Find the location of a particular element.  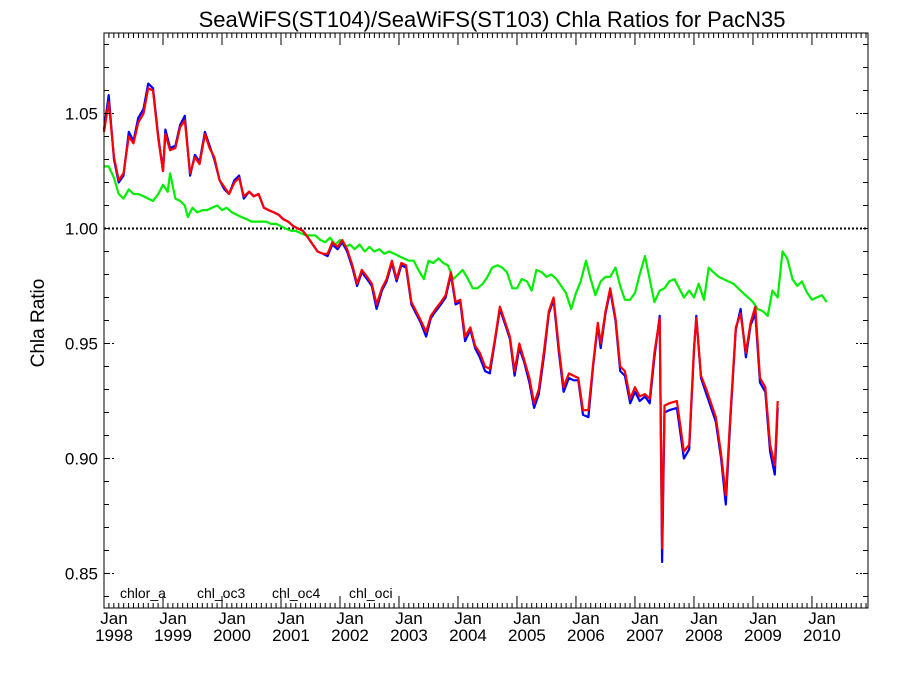

y-tick-label: 0.90 is located at coordinates (81, 459).